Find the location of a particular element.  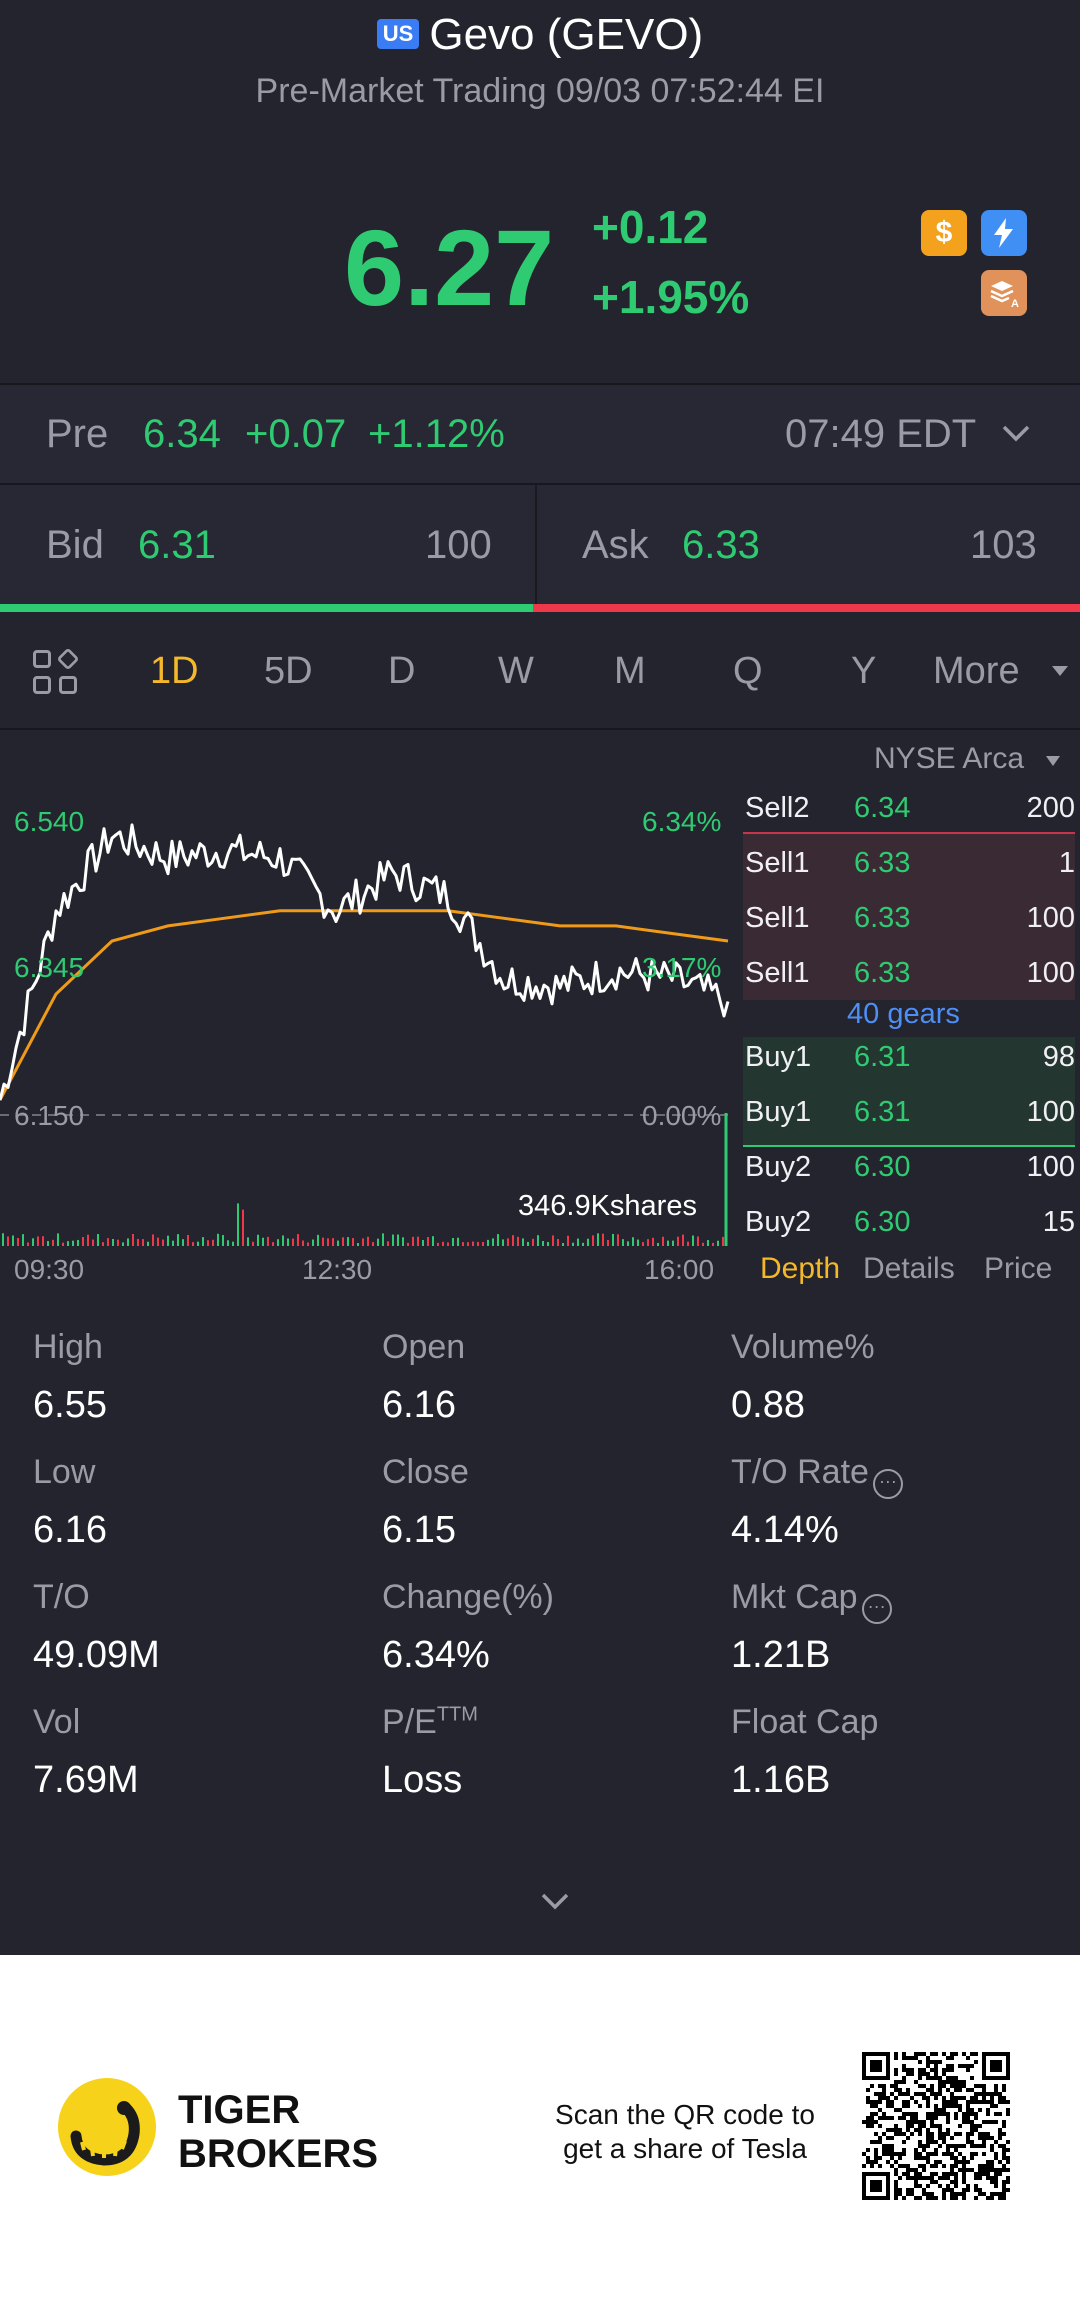

qr-caption-line: Scan the QR code to is located at coordinates (685, 2114).